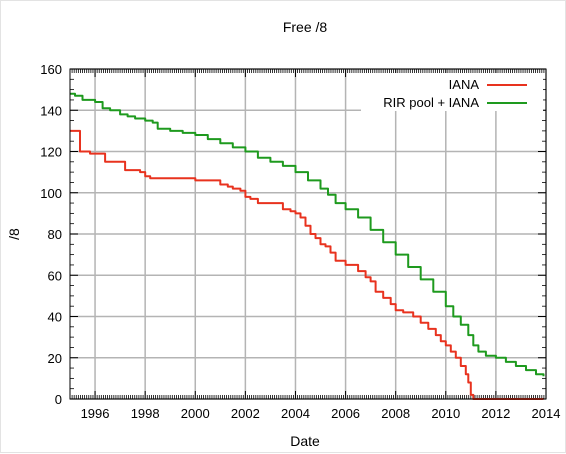  What do you see at coordinates (145, 413) in the screenshot?
I see `x-tick-label-1998: 1998` at bounding box center [145, 413].